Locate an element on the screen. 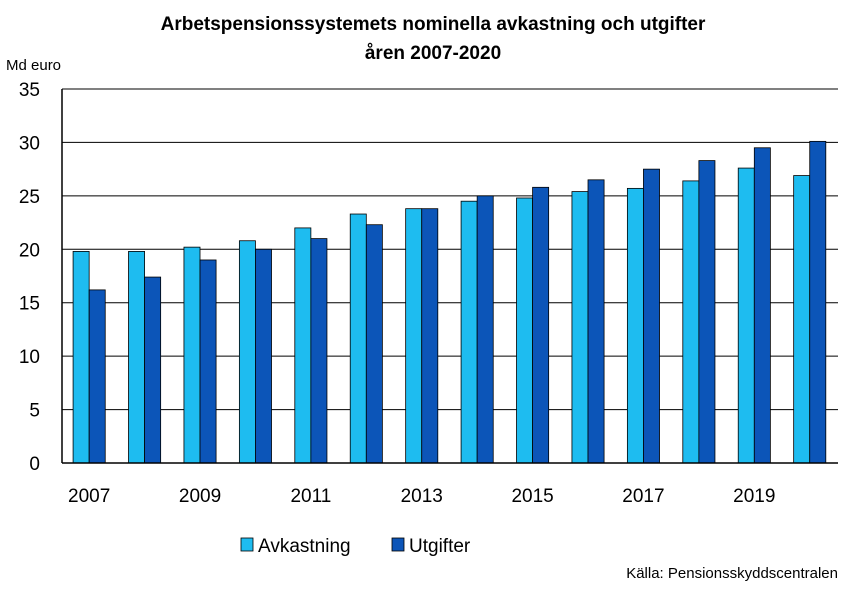 The width and height of the screenshot is (865, 595). bar-avkastning-2009 is located at coordinates (192, 355).